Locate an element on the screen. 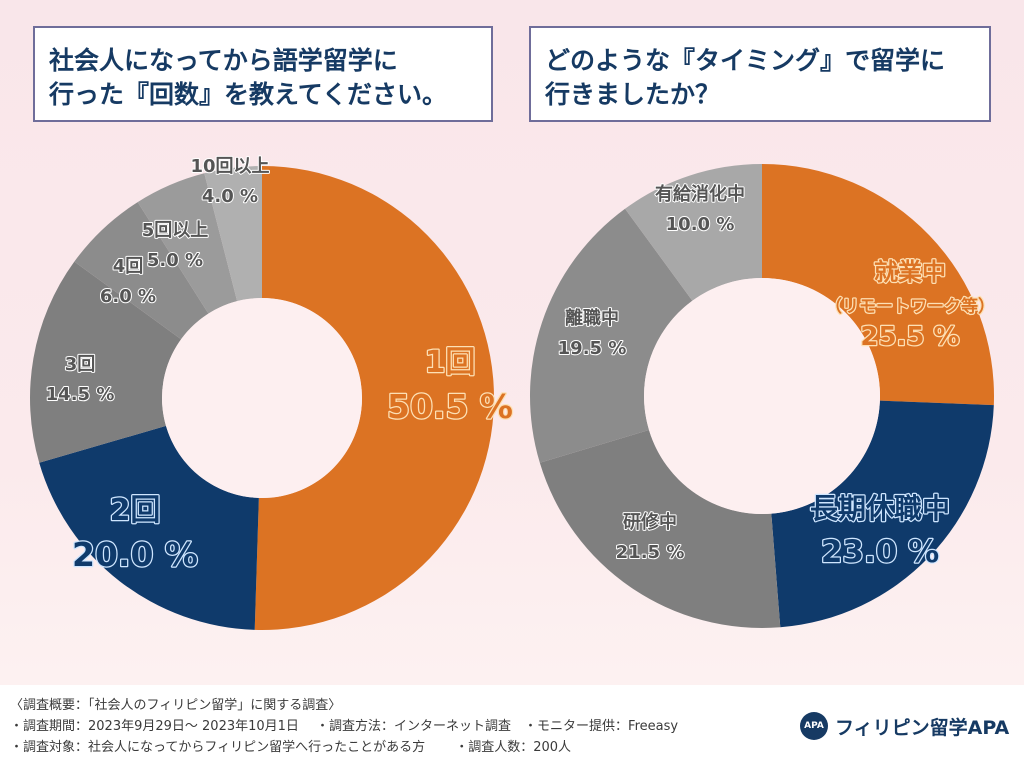 The image size is (1024, 768). slice-value-label: 25.5 % is located at coordinates (909, 337).